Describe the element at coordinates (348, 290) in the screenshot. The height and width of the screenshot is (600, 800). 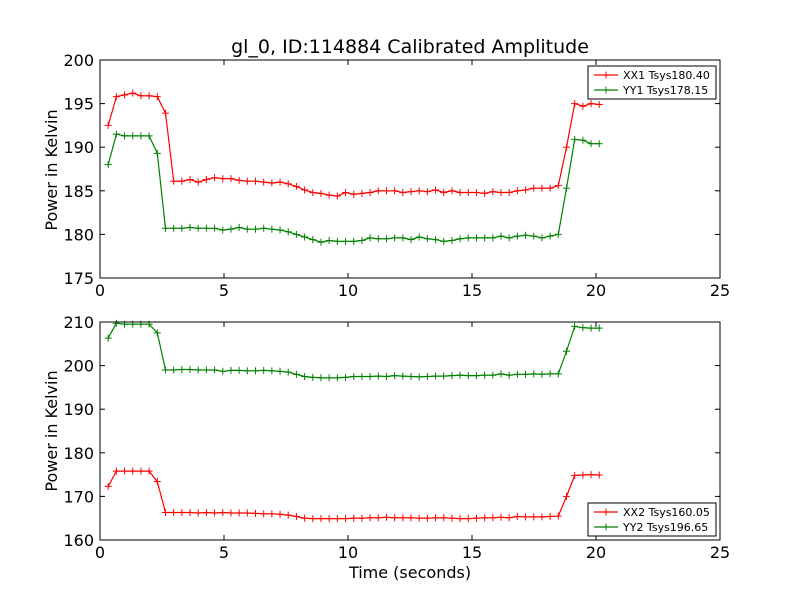
I see `x-tick-label: 10` at that location.